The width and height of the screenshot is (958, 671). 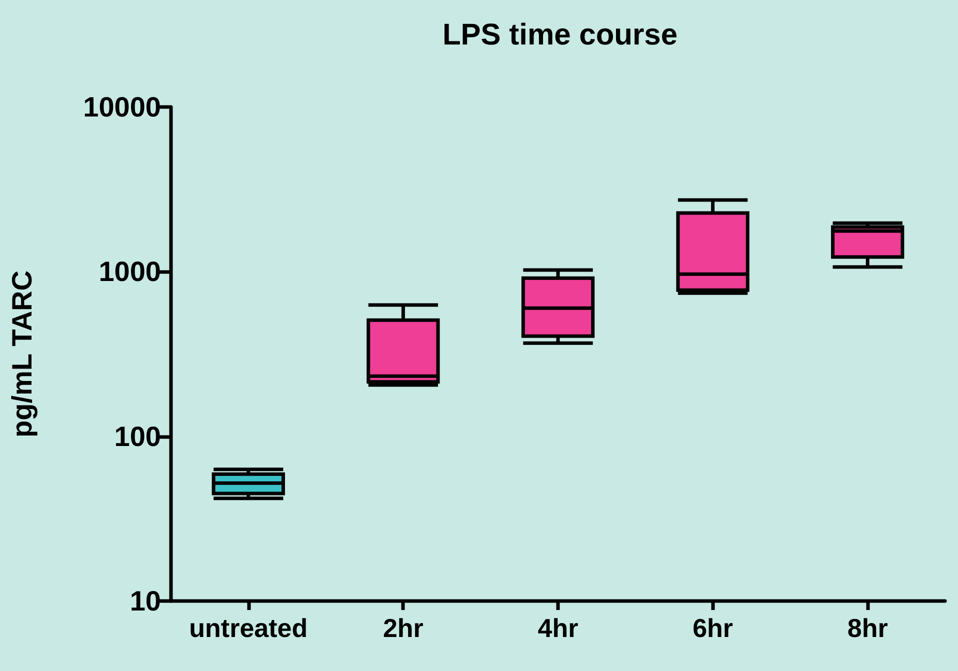 What do you see at coordinates (122, 107) in the screenshot?
I see `y-tick-label: 10000` at bounding box center [122, 107].